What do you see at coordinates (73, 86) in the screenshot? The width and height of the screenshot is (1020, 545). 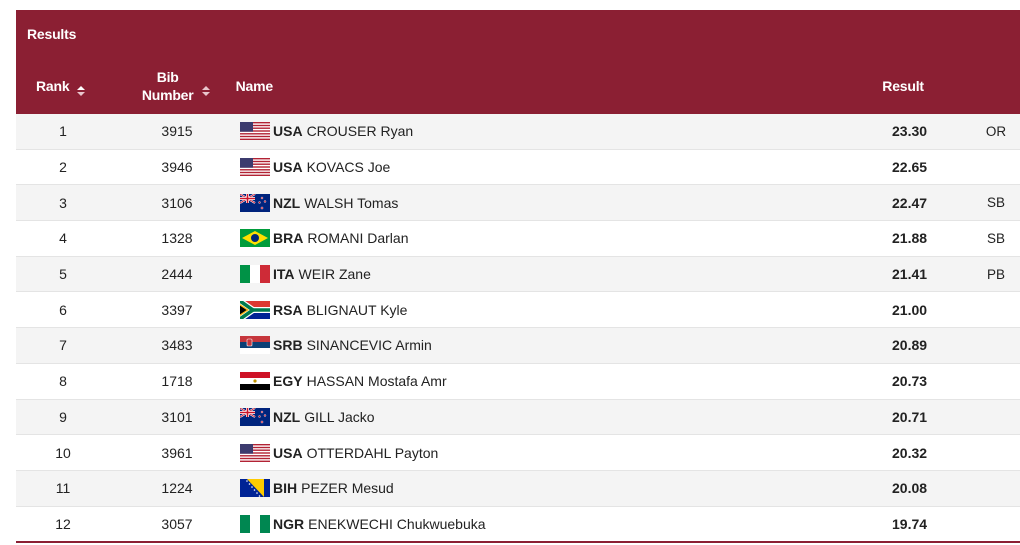 I see `rank-column-header: Rank` at bounding box center [73, 86].